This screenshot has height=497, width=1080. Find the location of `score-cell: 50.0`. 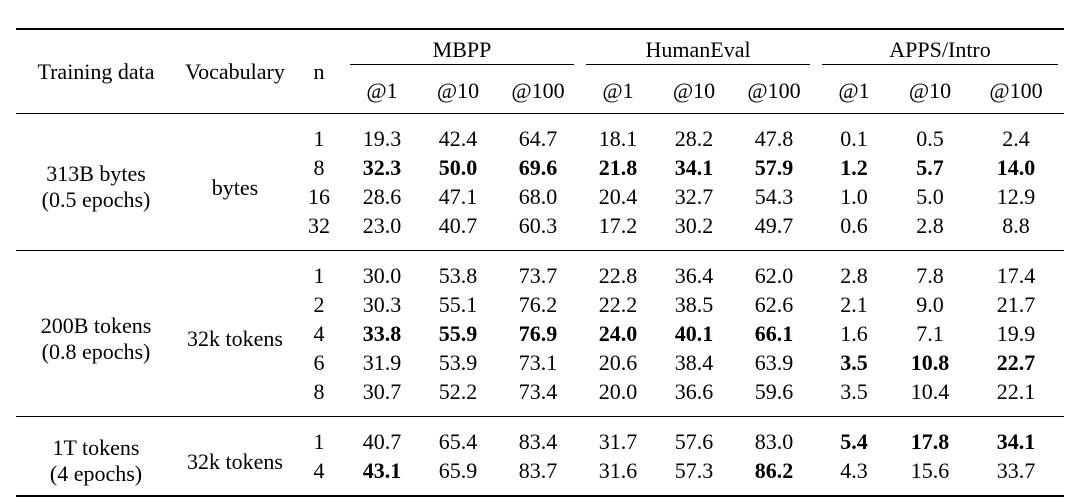

score-cell: 50.0 is located at coordinates (458, 167).